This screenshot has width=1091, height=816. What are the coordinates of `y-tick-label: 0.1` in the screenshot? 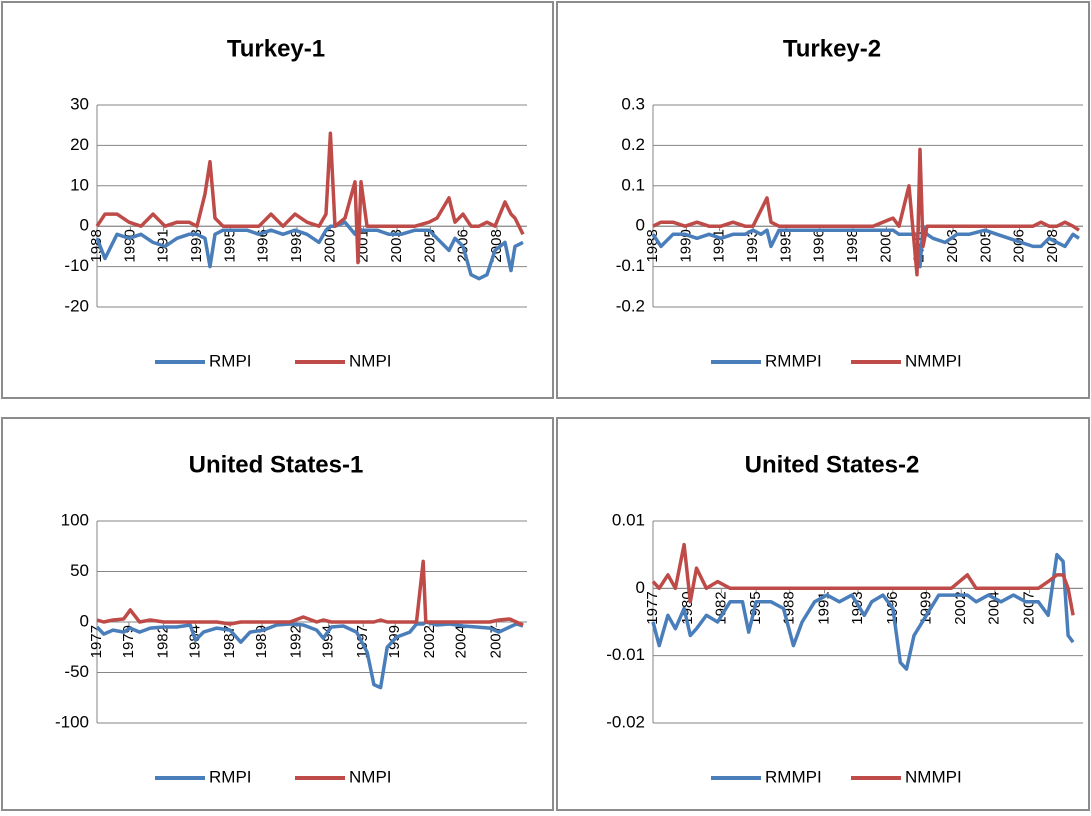 It's located at (633, 184).